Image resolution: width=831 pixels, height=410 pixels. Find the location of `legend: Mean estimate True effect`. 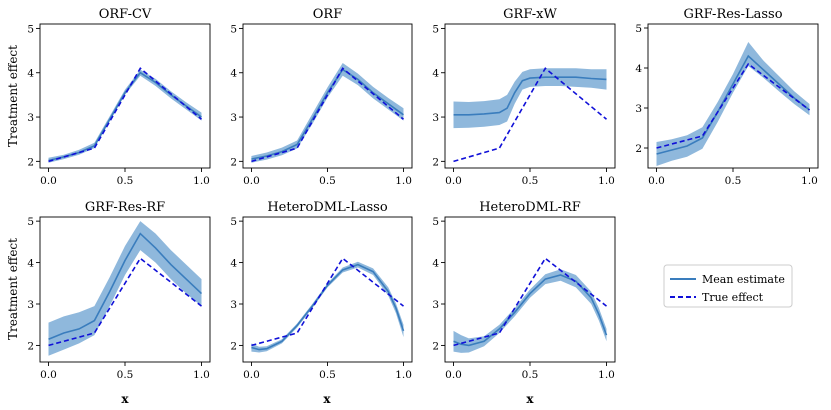

legend: Mean estimate True effect is located at coordinates (728, 286).